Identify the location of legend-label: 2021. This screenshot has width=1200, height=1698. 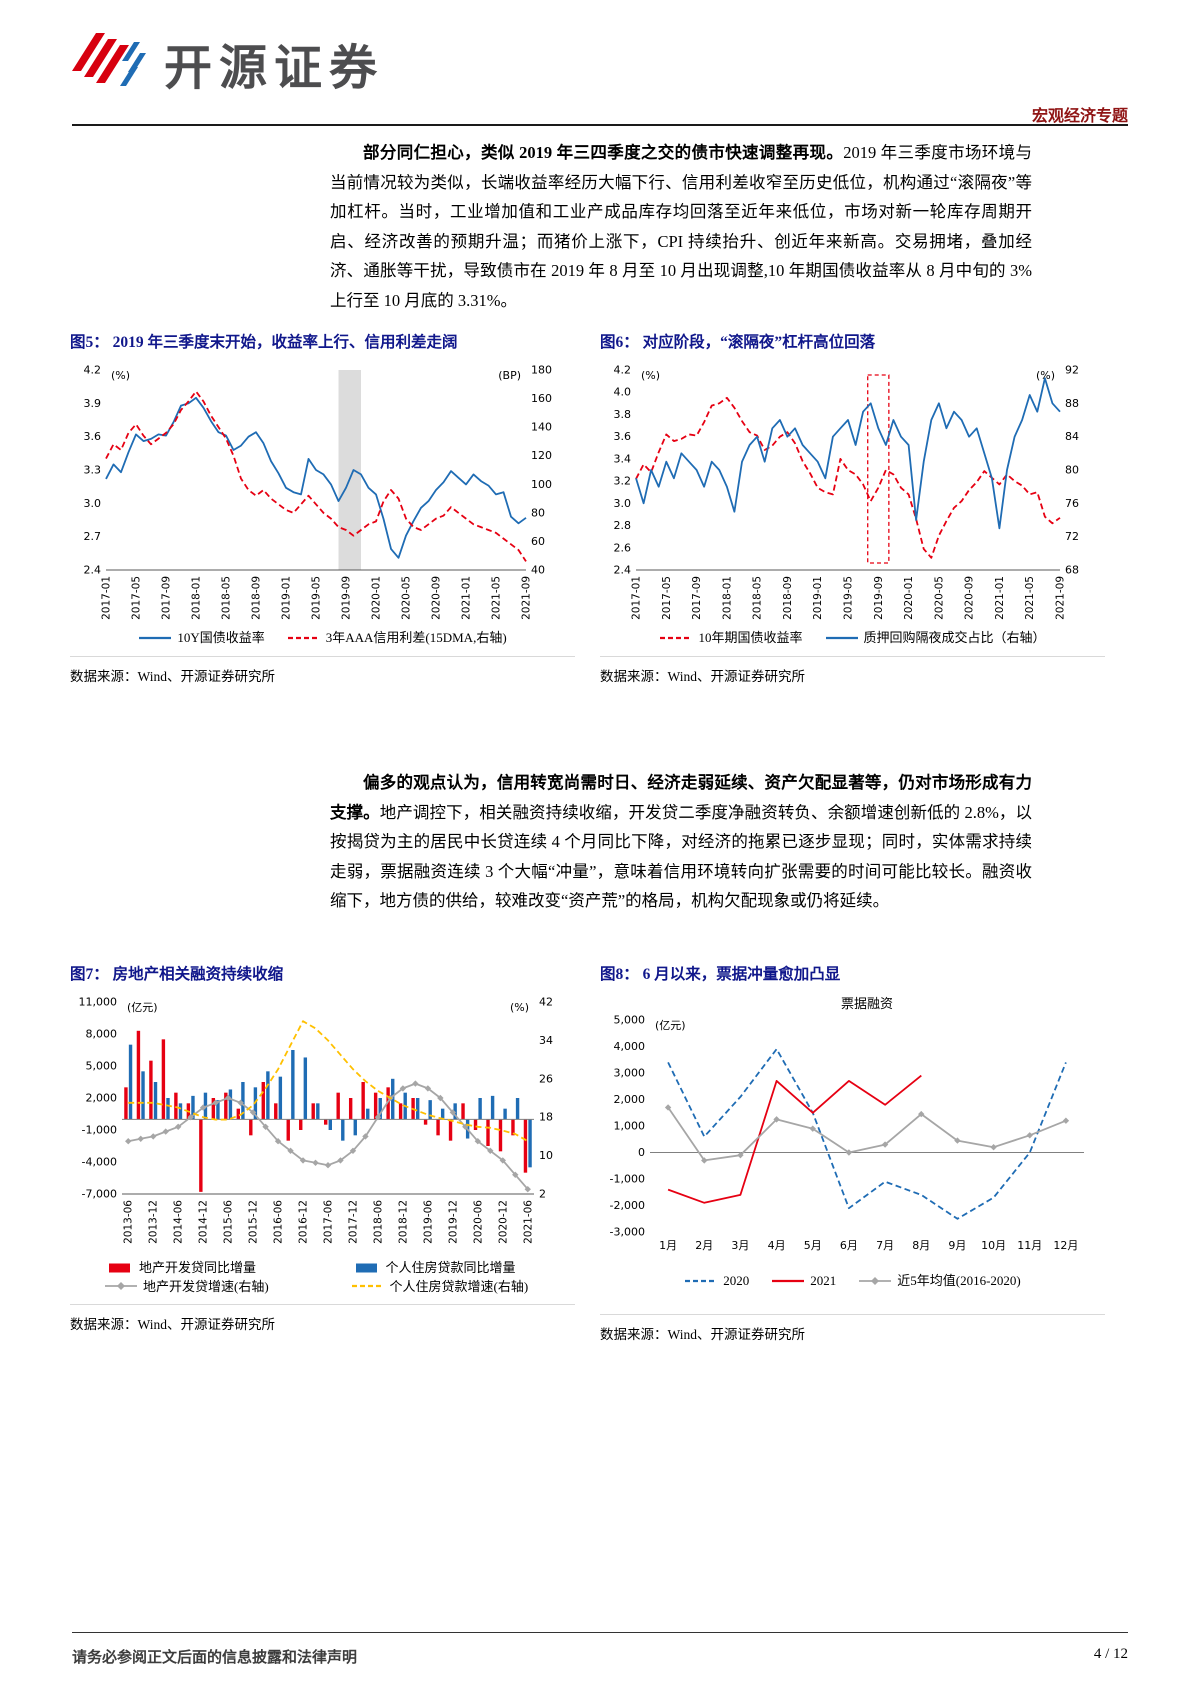
(823, 1281).